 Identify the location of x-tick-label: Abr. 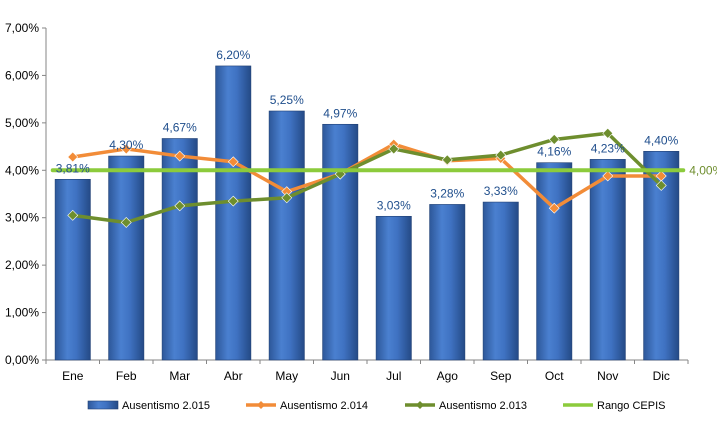
(233, 376).